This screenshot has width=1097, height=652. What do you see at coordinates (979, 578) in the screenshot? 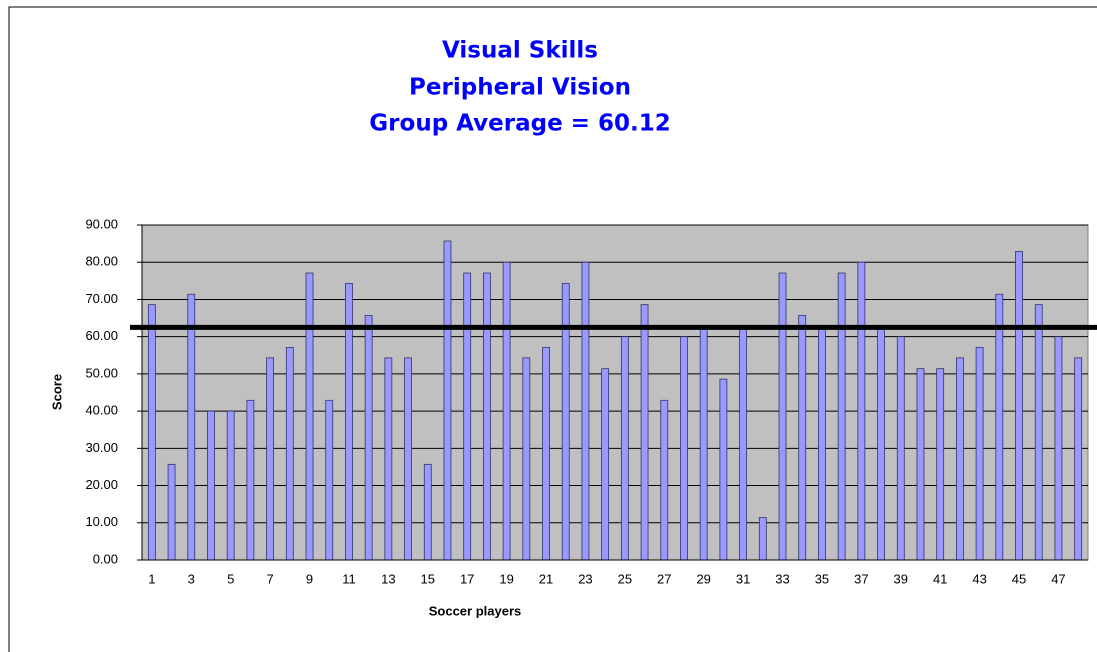
I see `x-tick-label: 43` at bounding box center [979, 578].